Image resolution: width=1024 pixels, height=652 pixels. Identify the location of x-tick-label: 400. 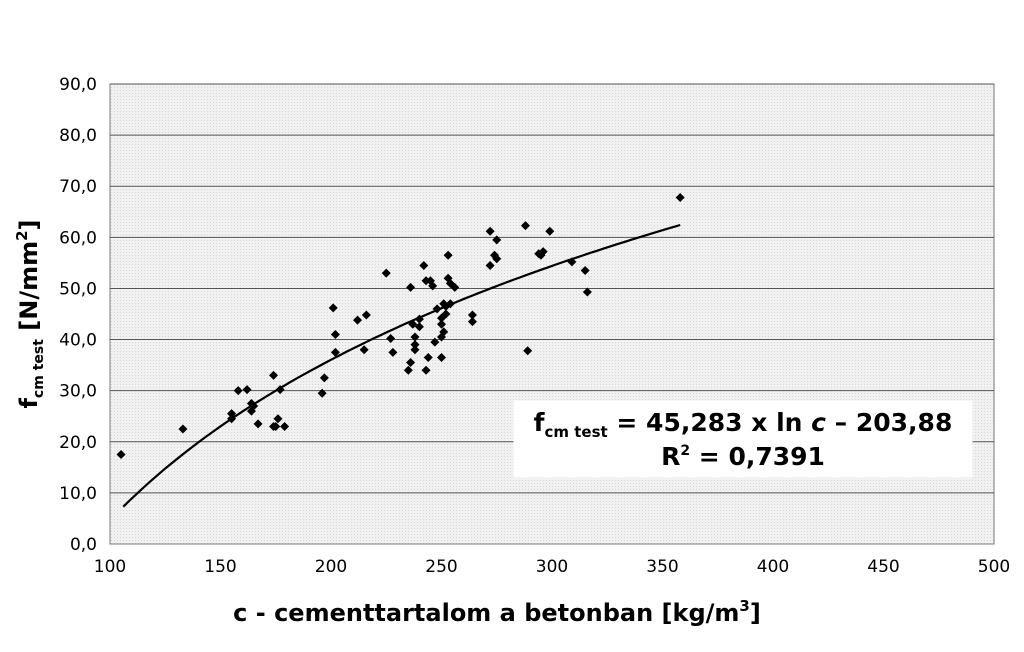
(773, 567).